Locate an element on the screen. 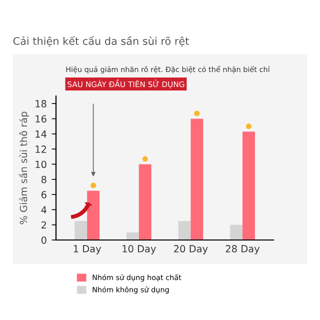  y-tick-label: 12 is located at coordinates (41, 149).